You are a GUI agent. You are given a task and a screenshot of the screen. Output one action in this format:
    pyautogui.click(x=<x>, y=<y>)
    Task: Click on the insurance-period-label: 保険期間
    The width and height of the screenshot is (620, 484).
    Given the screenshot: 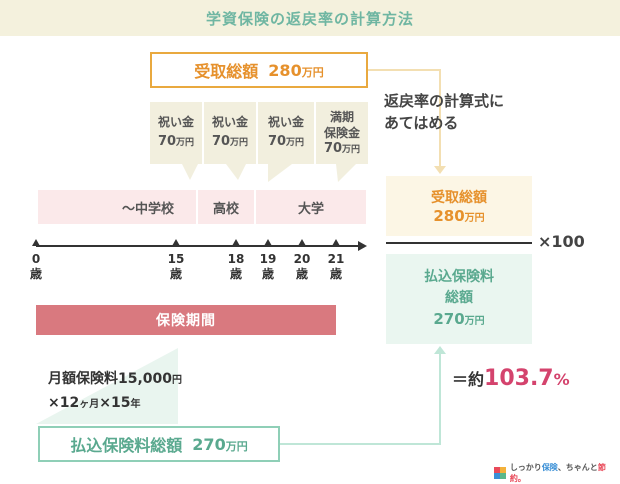 What is the action you would take?
    pyautogui.click(x=186, y=321)
    